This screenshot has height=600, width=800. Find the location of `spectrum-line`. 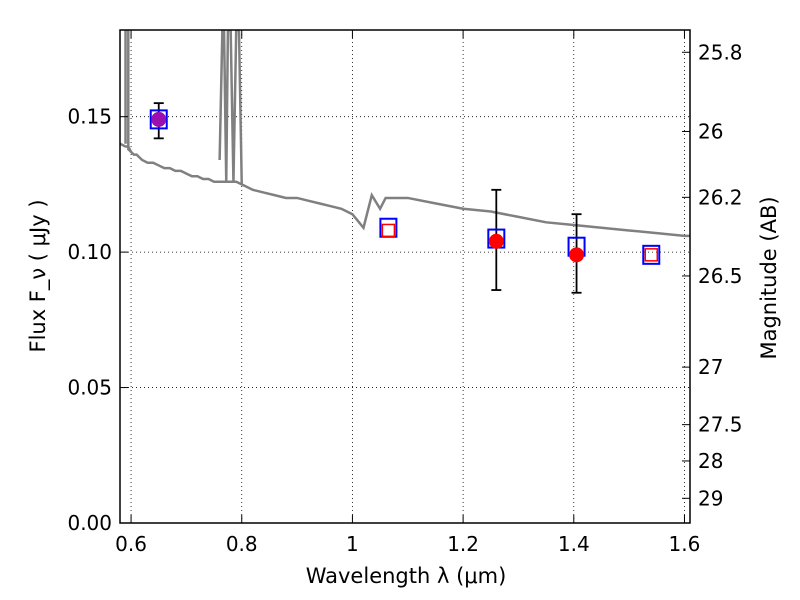

spectrum-line is located at coordinates (405, 190).